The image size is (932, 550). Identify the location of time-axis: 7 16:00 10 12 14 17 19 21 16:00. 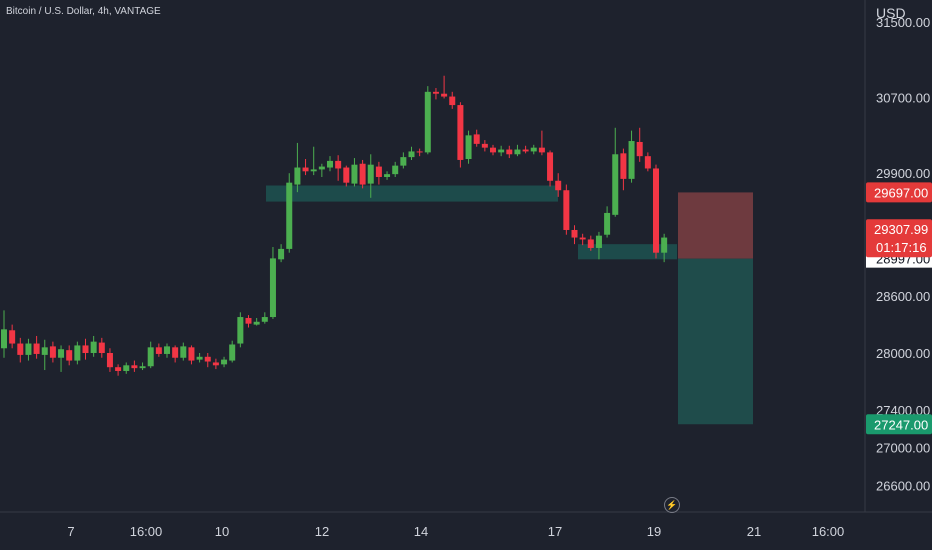
(455, 531).